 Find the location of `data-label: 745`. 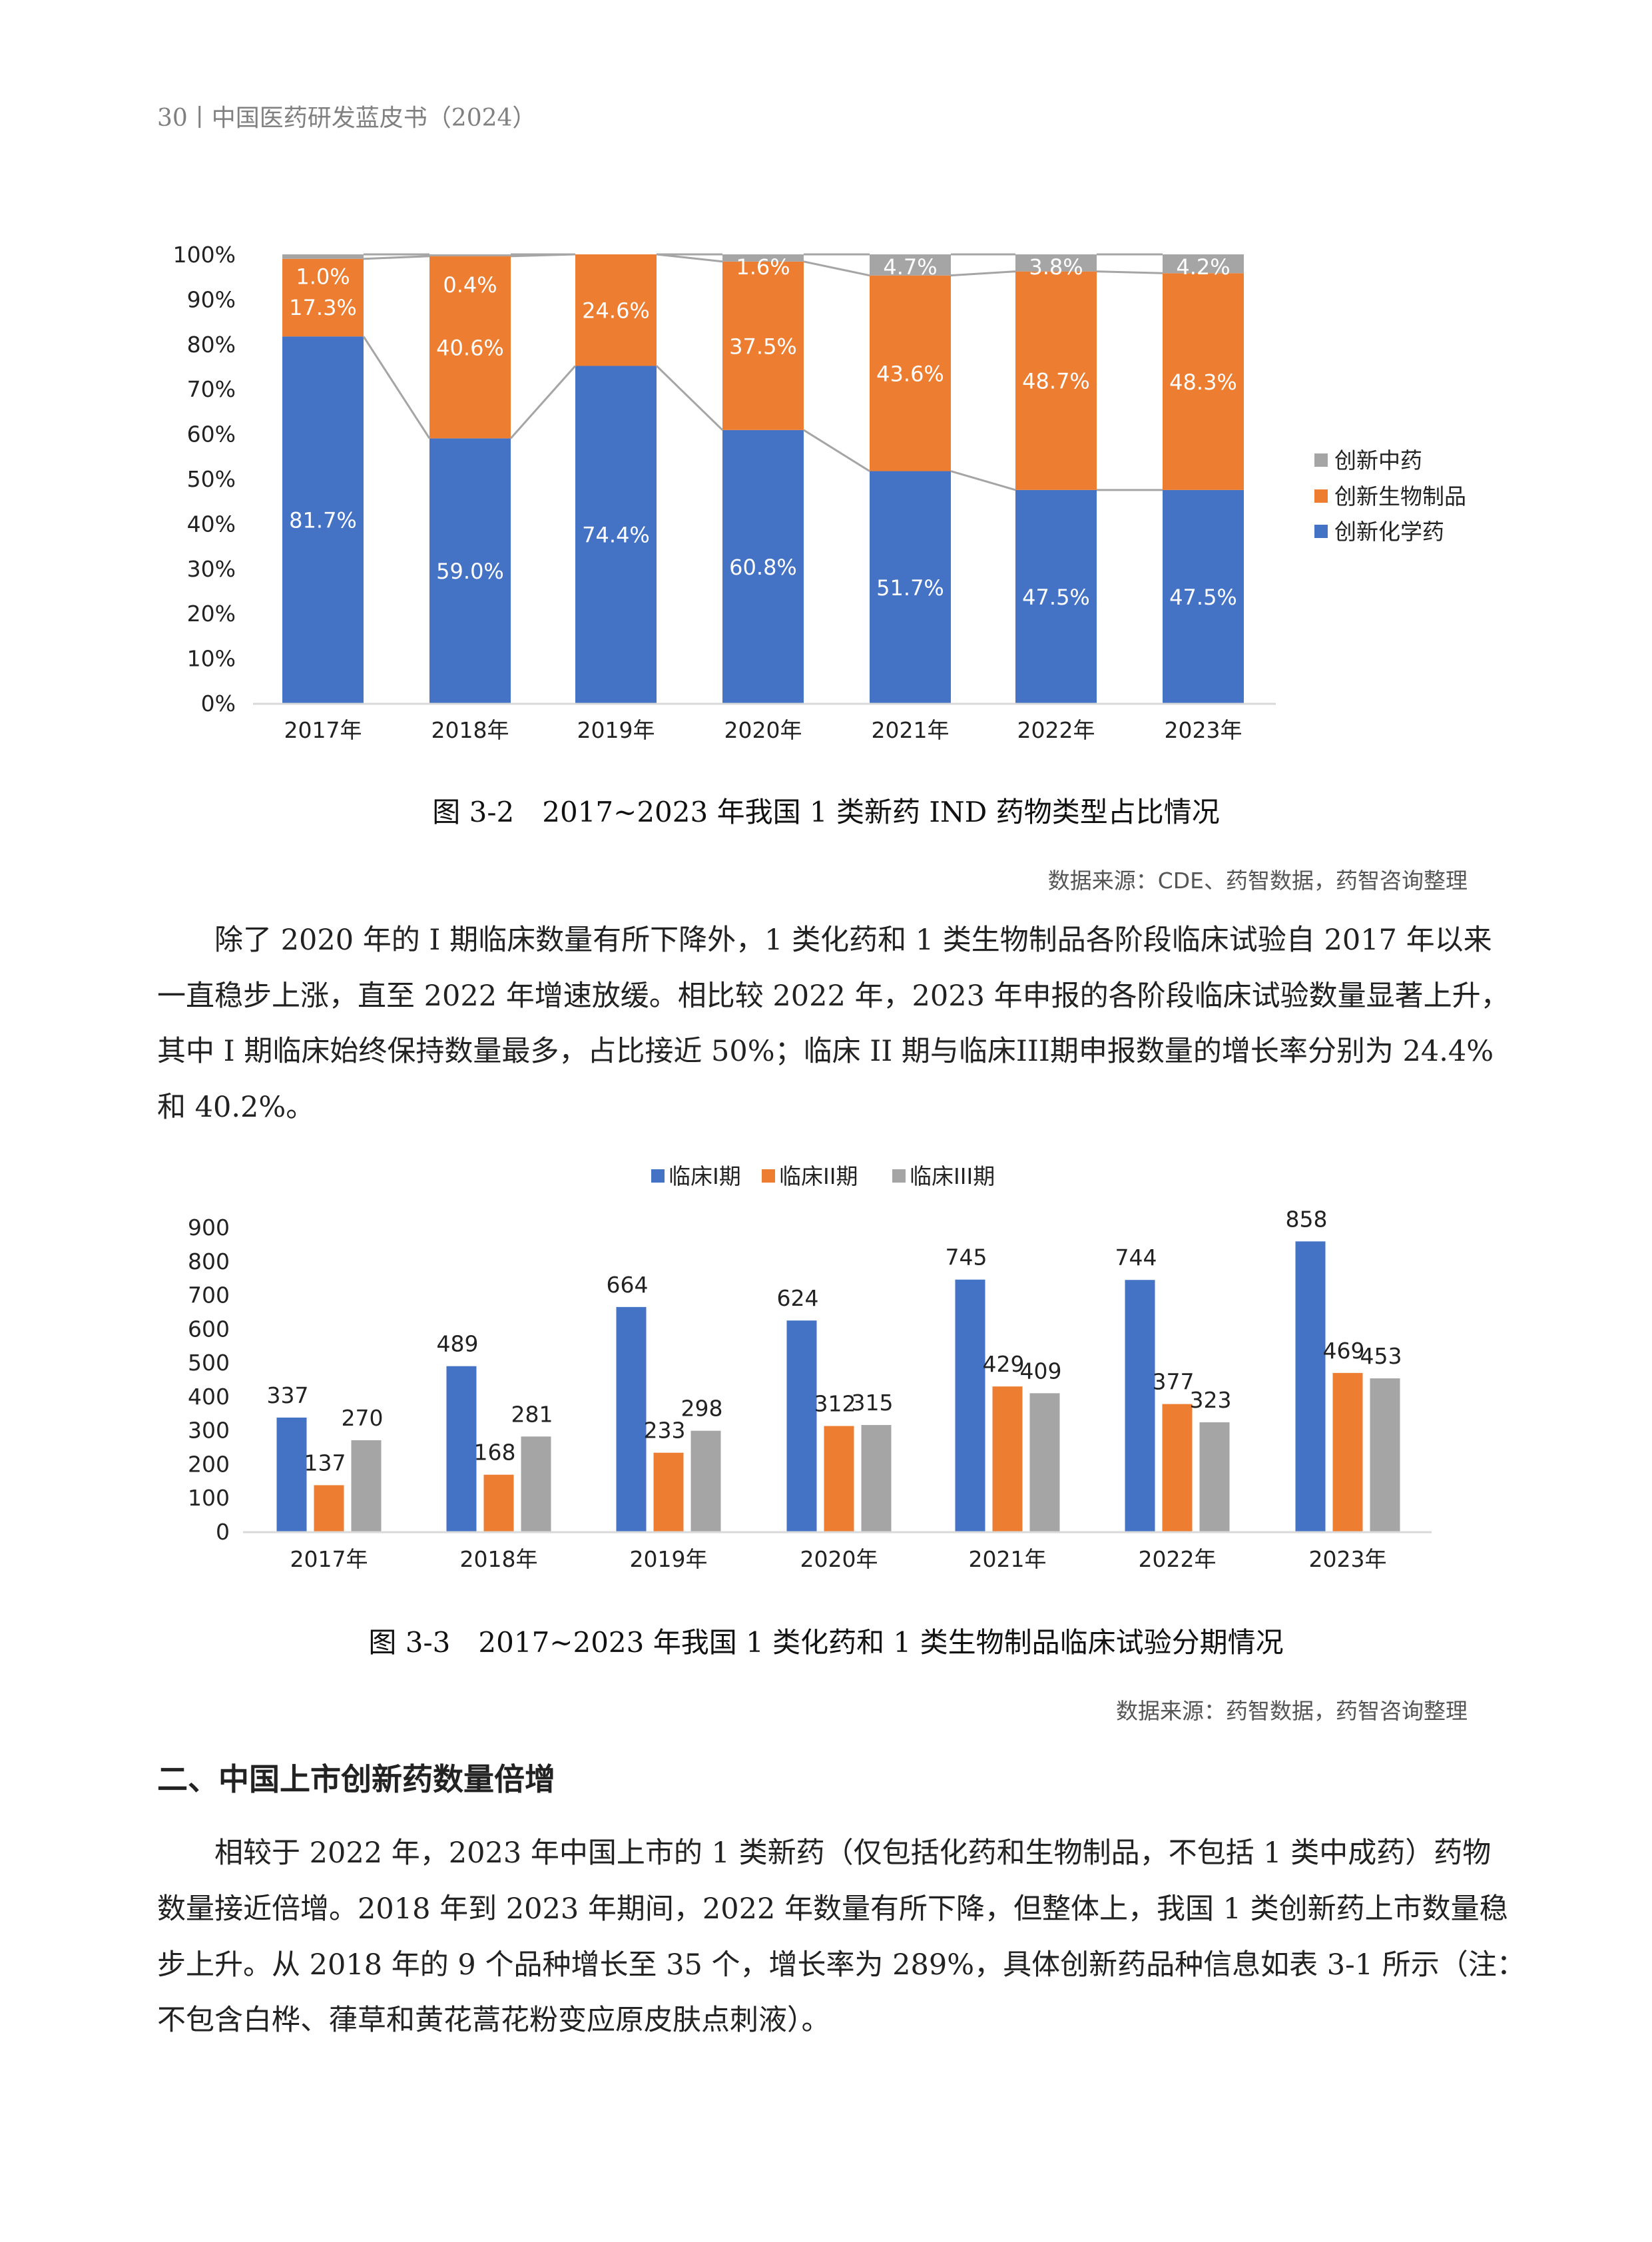

data-label: 745 is located at coordinates (966, 1258).